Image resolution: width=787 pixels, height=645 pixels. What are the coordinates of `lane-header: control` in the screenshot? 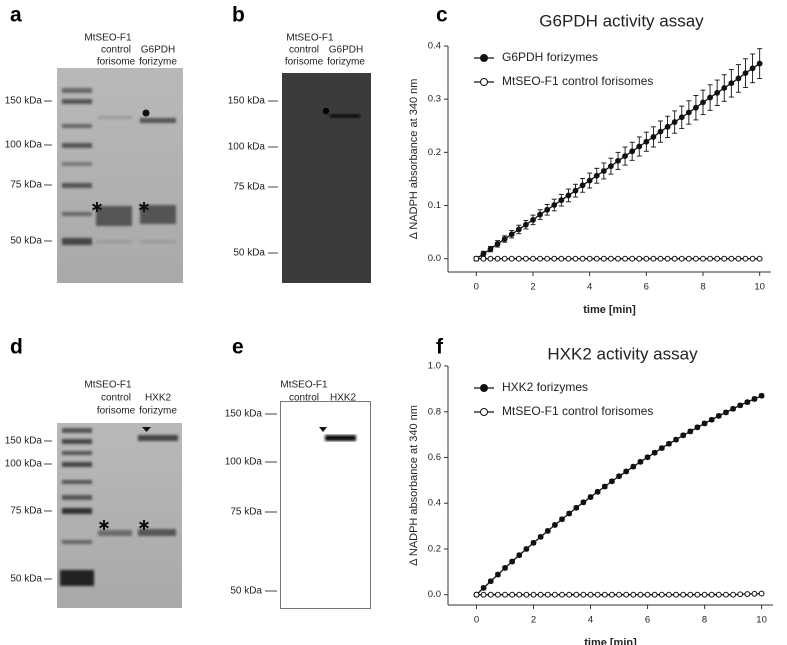 It's located at (116, 50).